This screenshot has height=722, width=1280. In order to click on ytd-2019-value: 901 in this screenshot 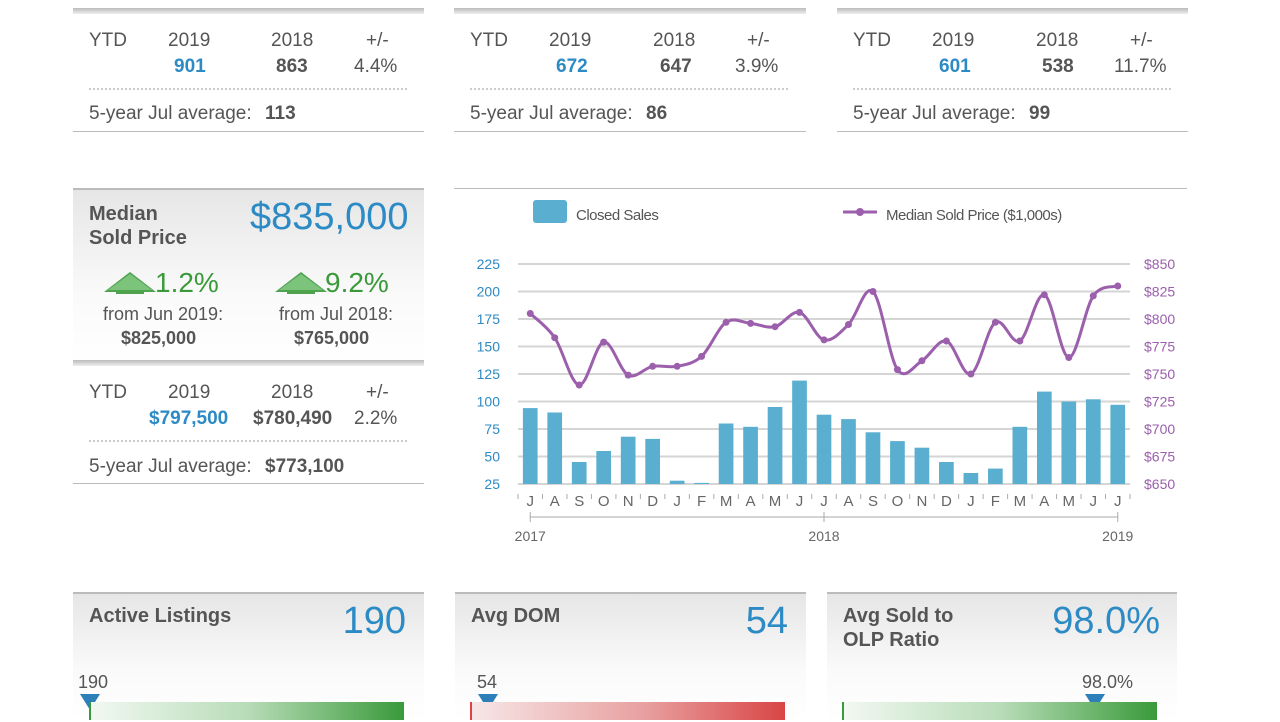, I will do `click(190, 66)`.